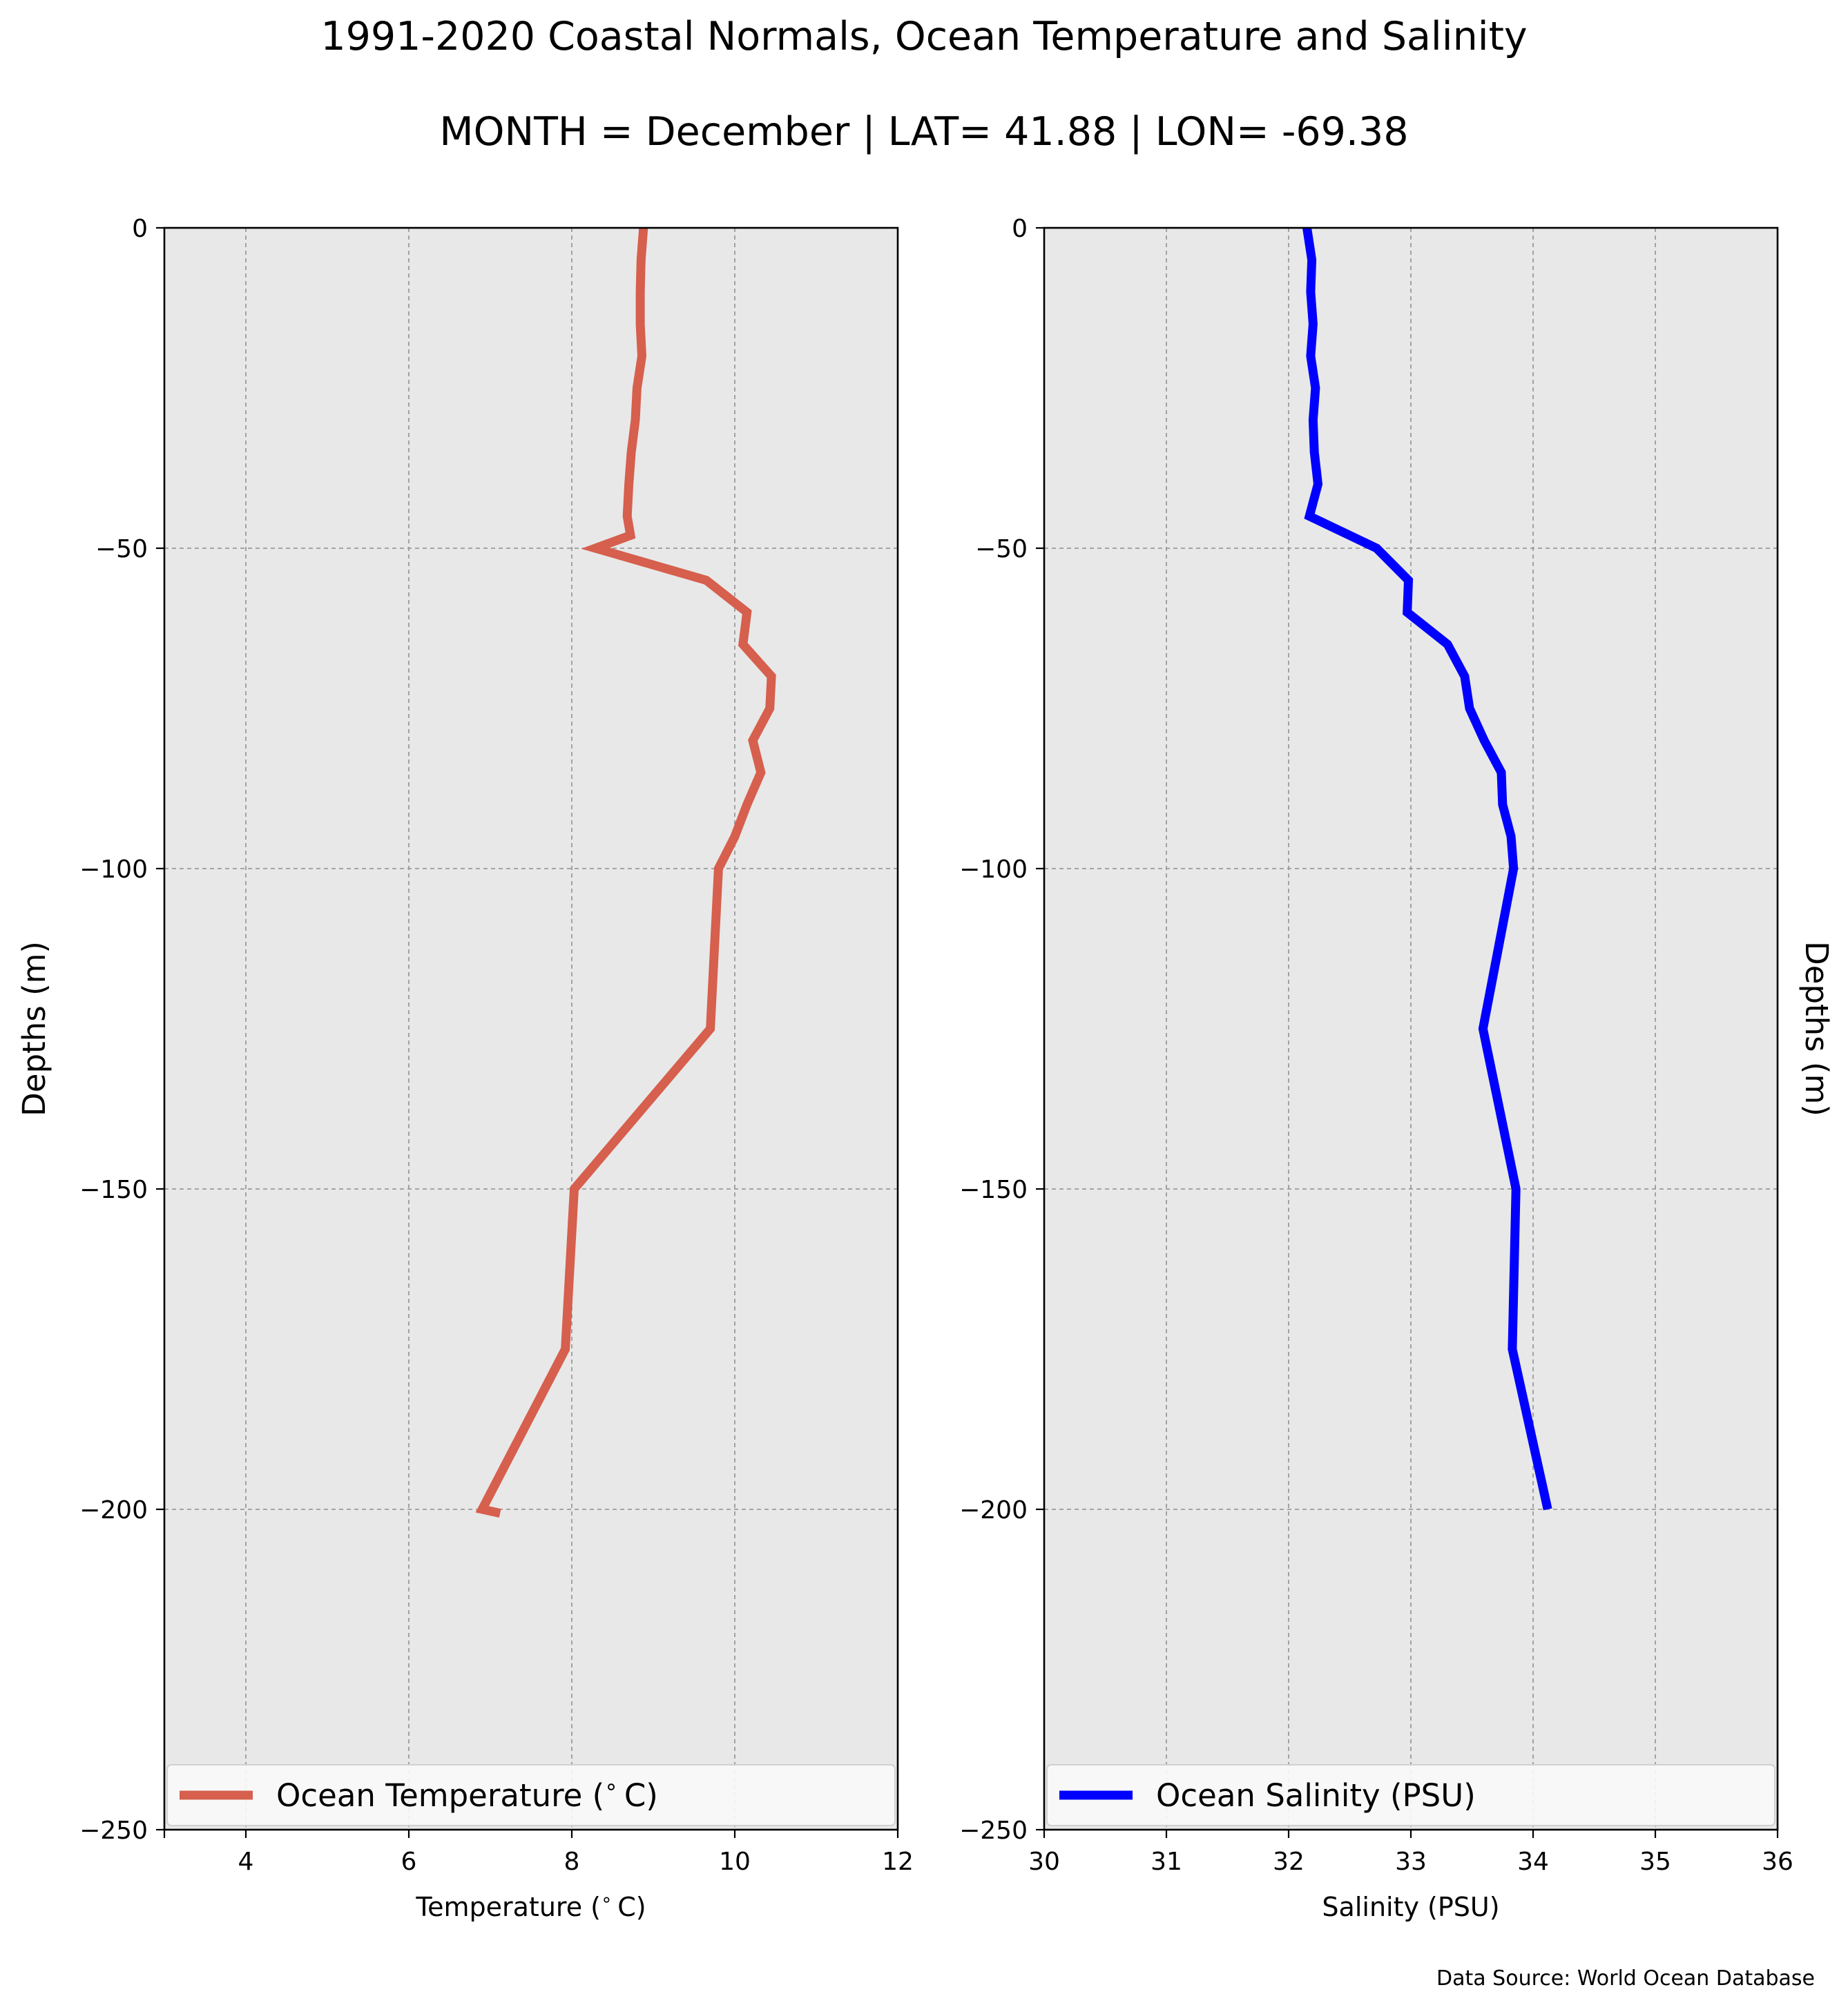 Image resolution: width=1848 pixels, height=2003 pixels. What do you see at coordinates (1533, 1862) in the screenshot?
I see `x-tick-label: 34` at bounding box center [1533, 1862].